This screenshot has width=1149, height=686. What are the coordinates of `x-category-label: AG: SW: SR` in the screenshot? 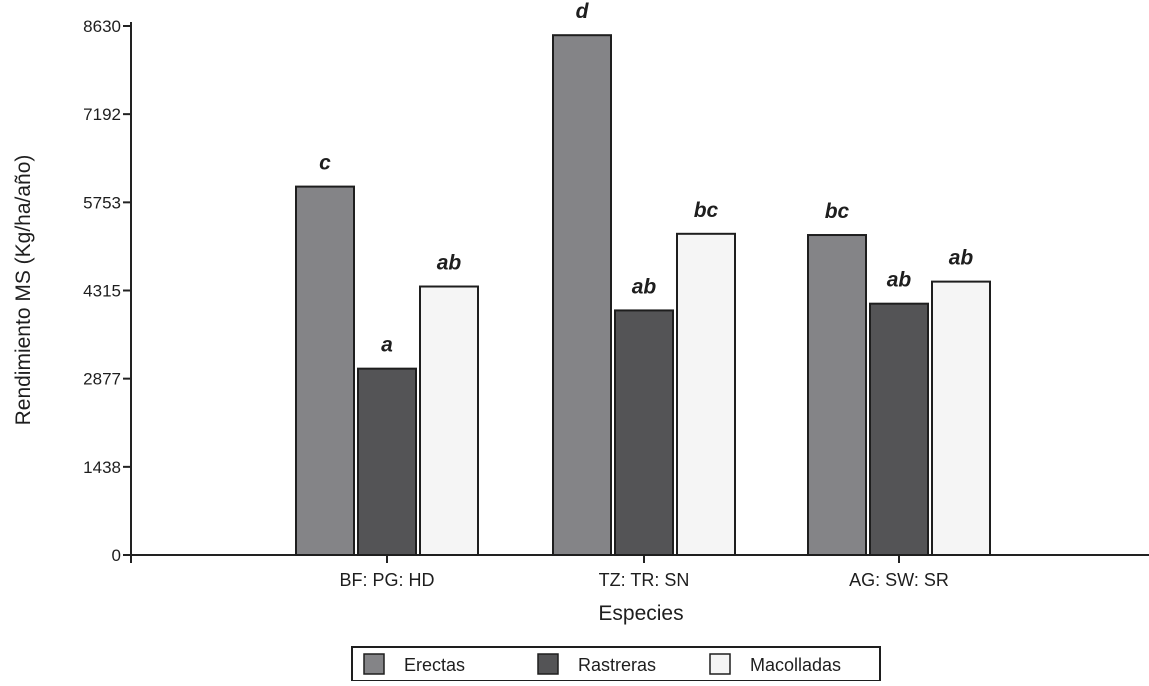 It's located at (899, 580).